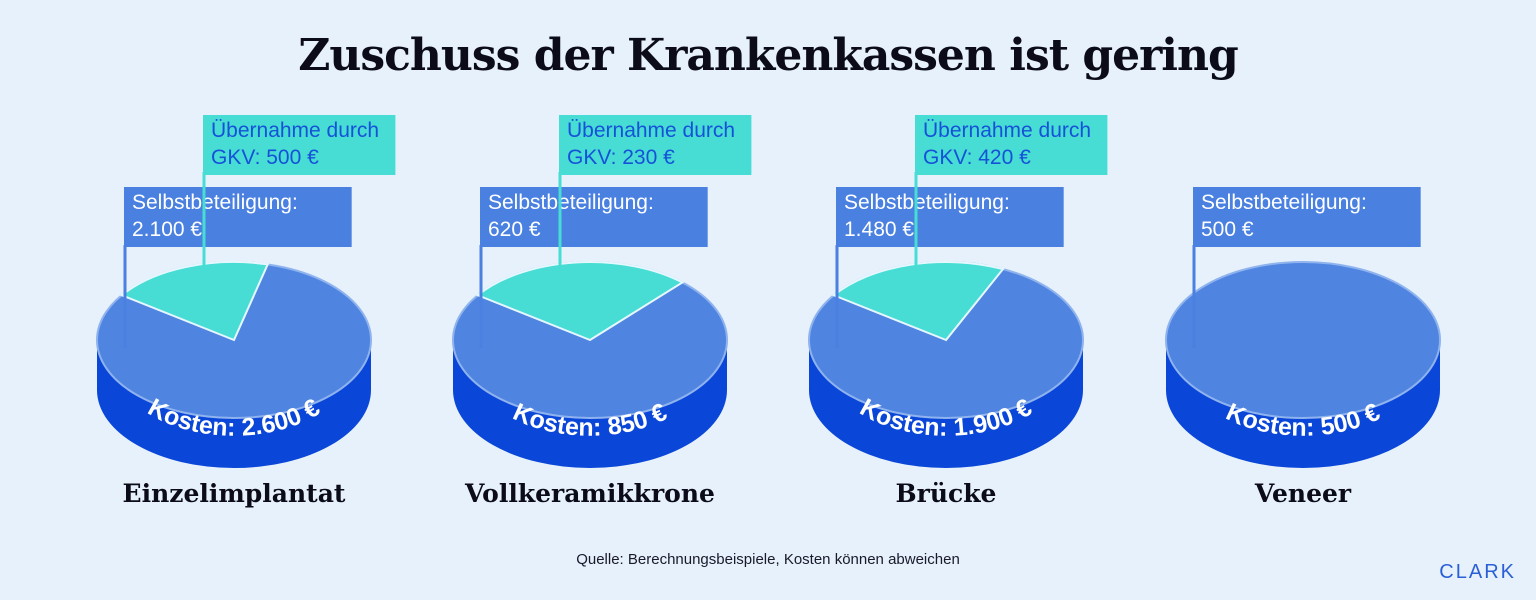 Image resolution: width=1536 pixels, height=600 pixels. What do you see at coordinates (946, 493) in the screenshot?
I see `category-label-2: Brücke` at bounding box center [946, 493].